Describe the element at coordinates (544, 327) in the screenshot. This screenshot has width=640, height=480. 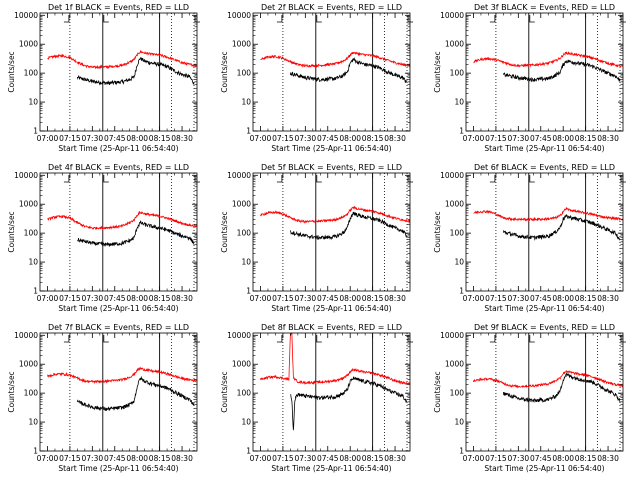
I see `panel-title: Det 9f BLACK = Events, RED = LLD` at that location.